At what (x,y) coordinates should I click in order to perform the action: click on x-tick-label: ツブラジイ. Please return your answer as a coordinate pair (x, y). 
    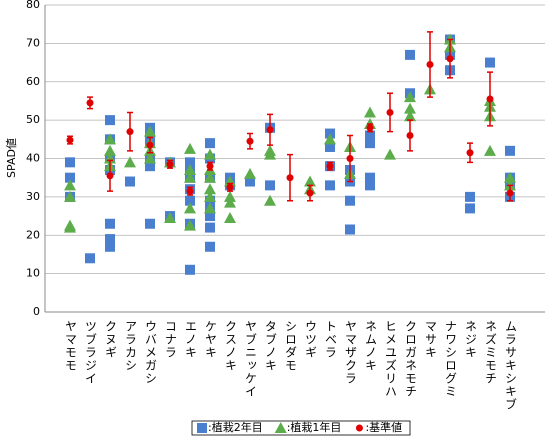
    Looking at the image, I should click on (91, 352).